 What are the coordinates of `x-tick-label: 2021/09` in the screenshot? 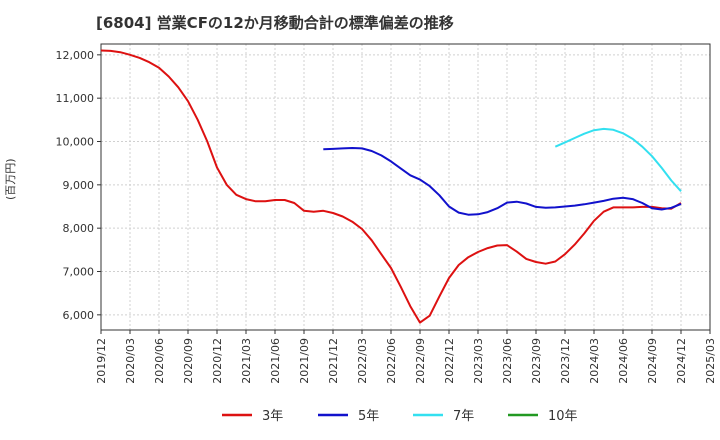 It's located at (304, 361).